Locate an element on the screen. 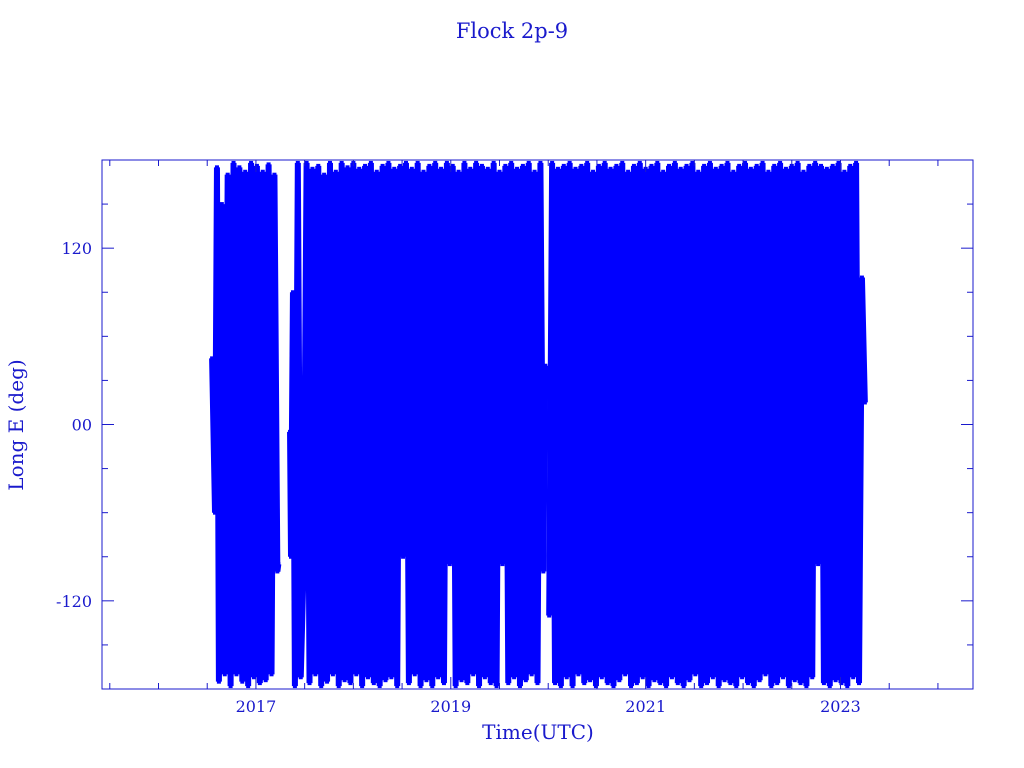 The height and width of the screenshot is (768, 1024). y-tick-label: 00 is located at coordinates (82, 425).